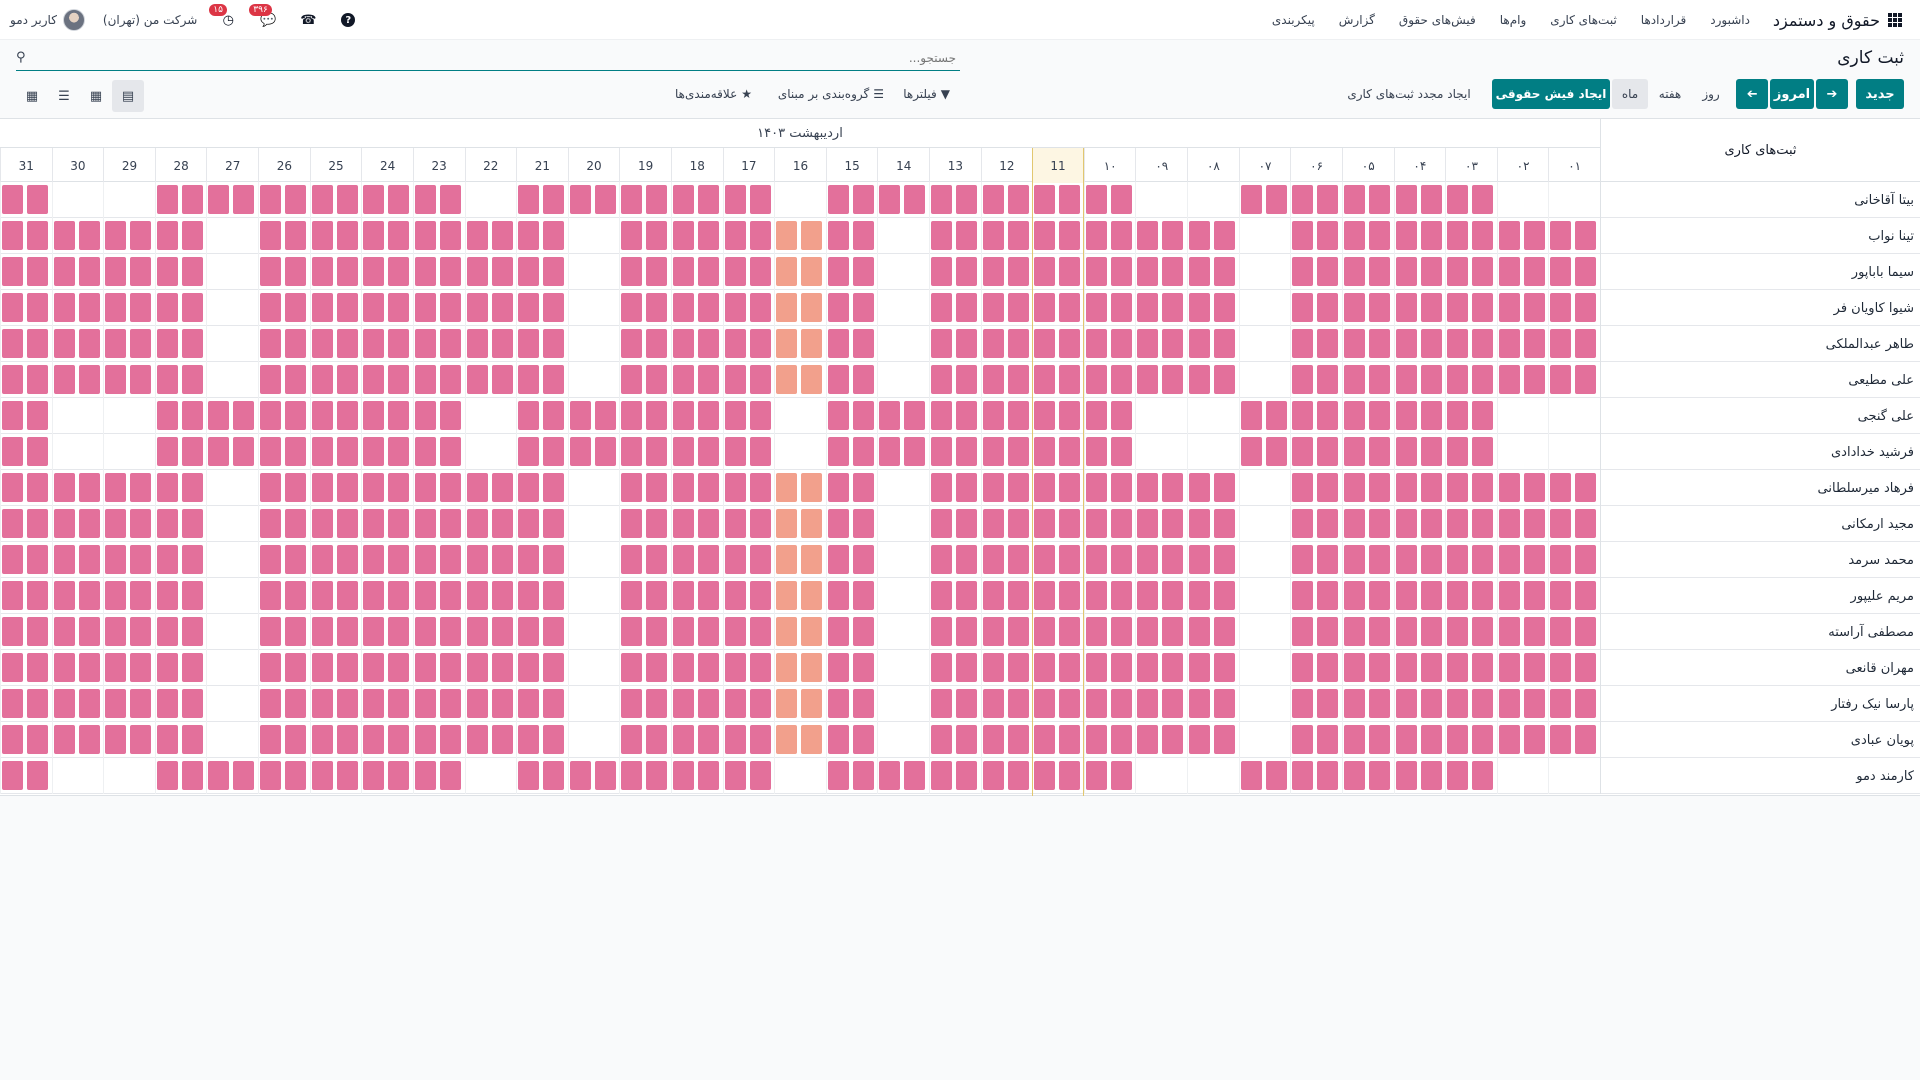  I want to click on work-entry-leave, so click(812, 595).